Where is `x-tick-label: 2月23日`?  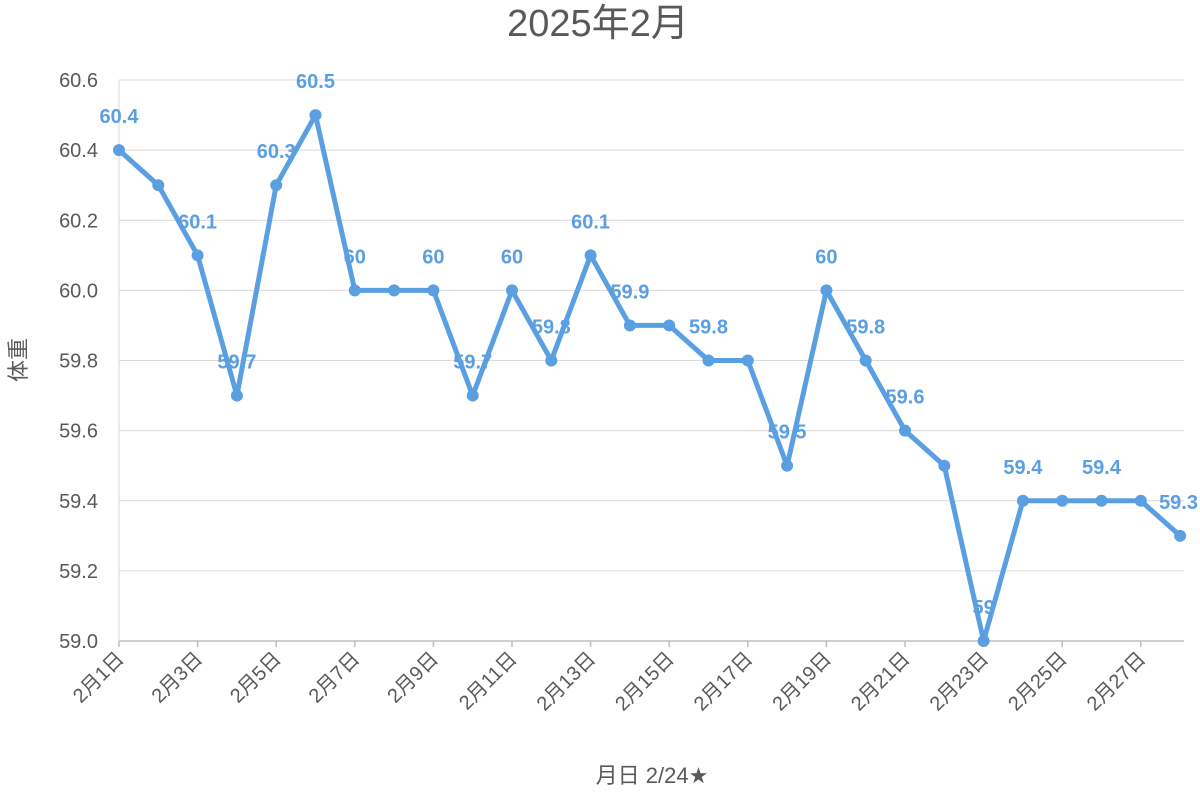
x-tick-label: 2月23日 is located at coordinates (959, 681).